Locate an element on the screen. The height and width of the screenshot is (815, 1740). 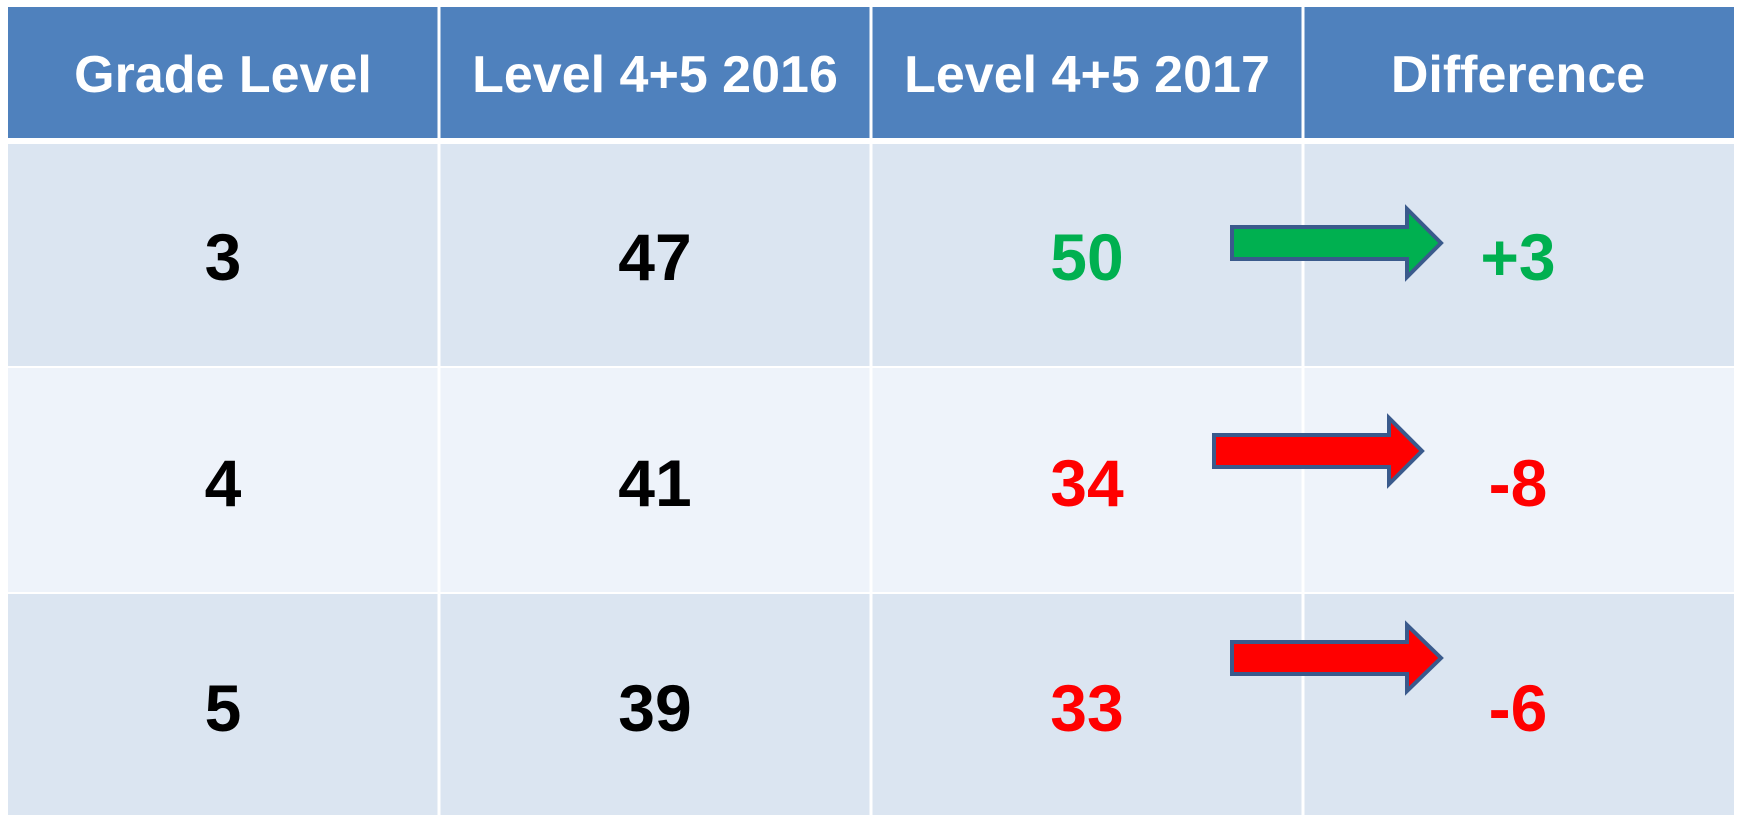
cell: +3 is located at coordinates (1517, 257).